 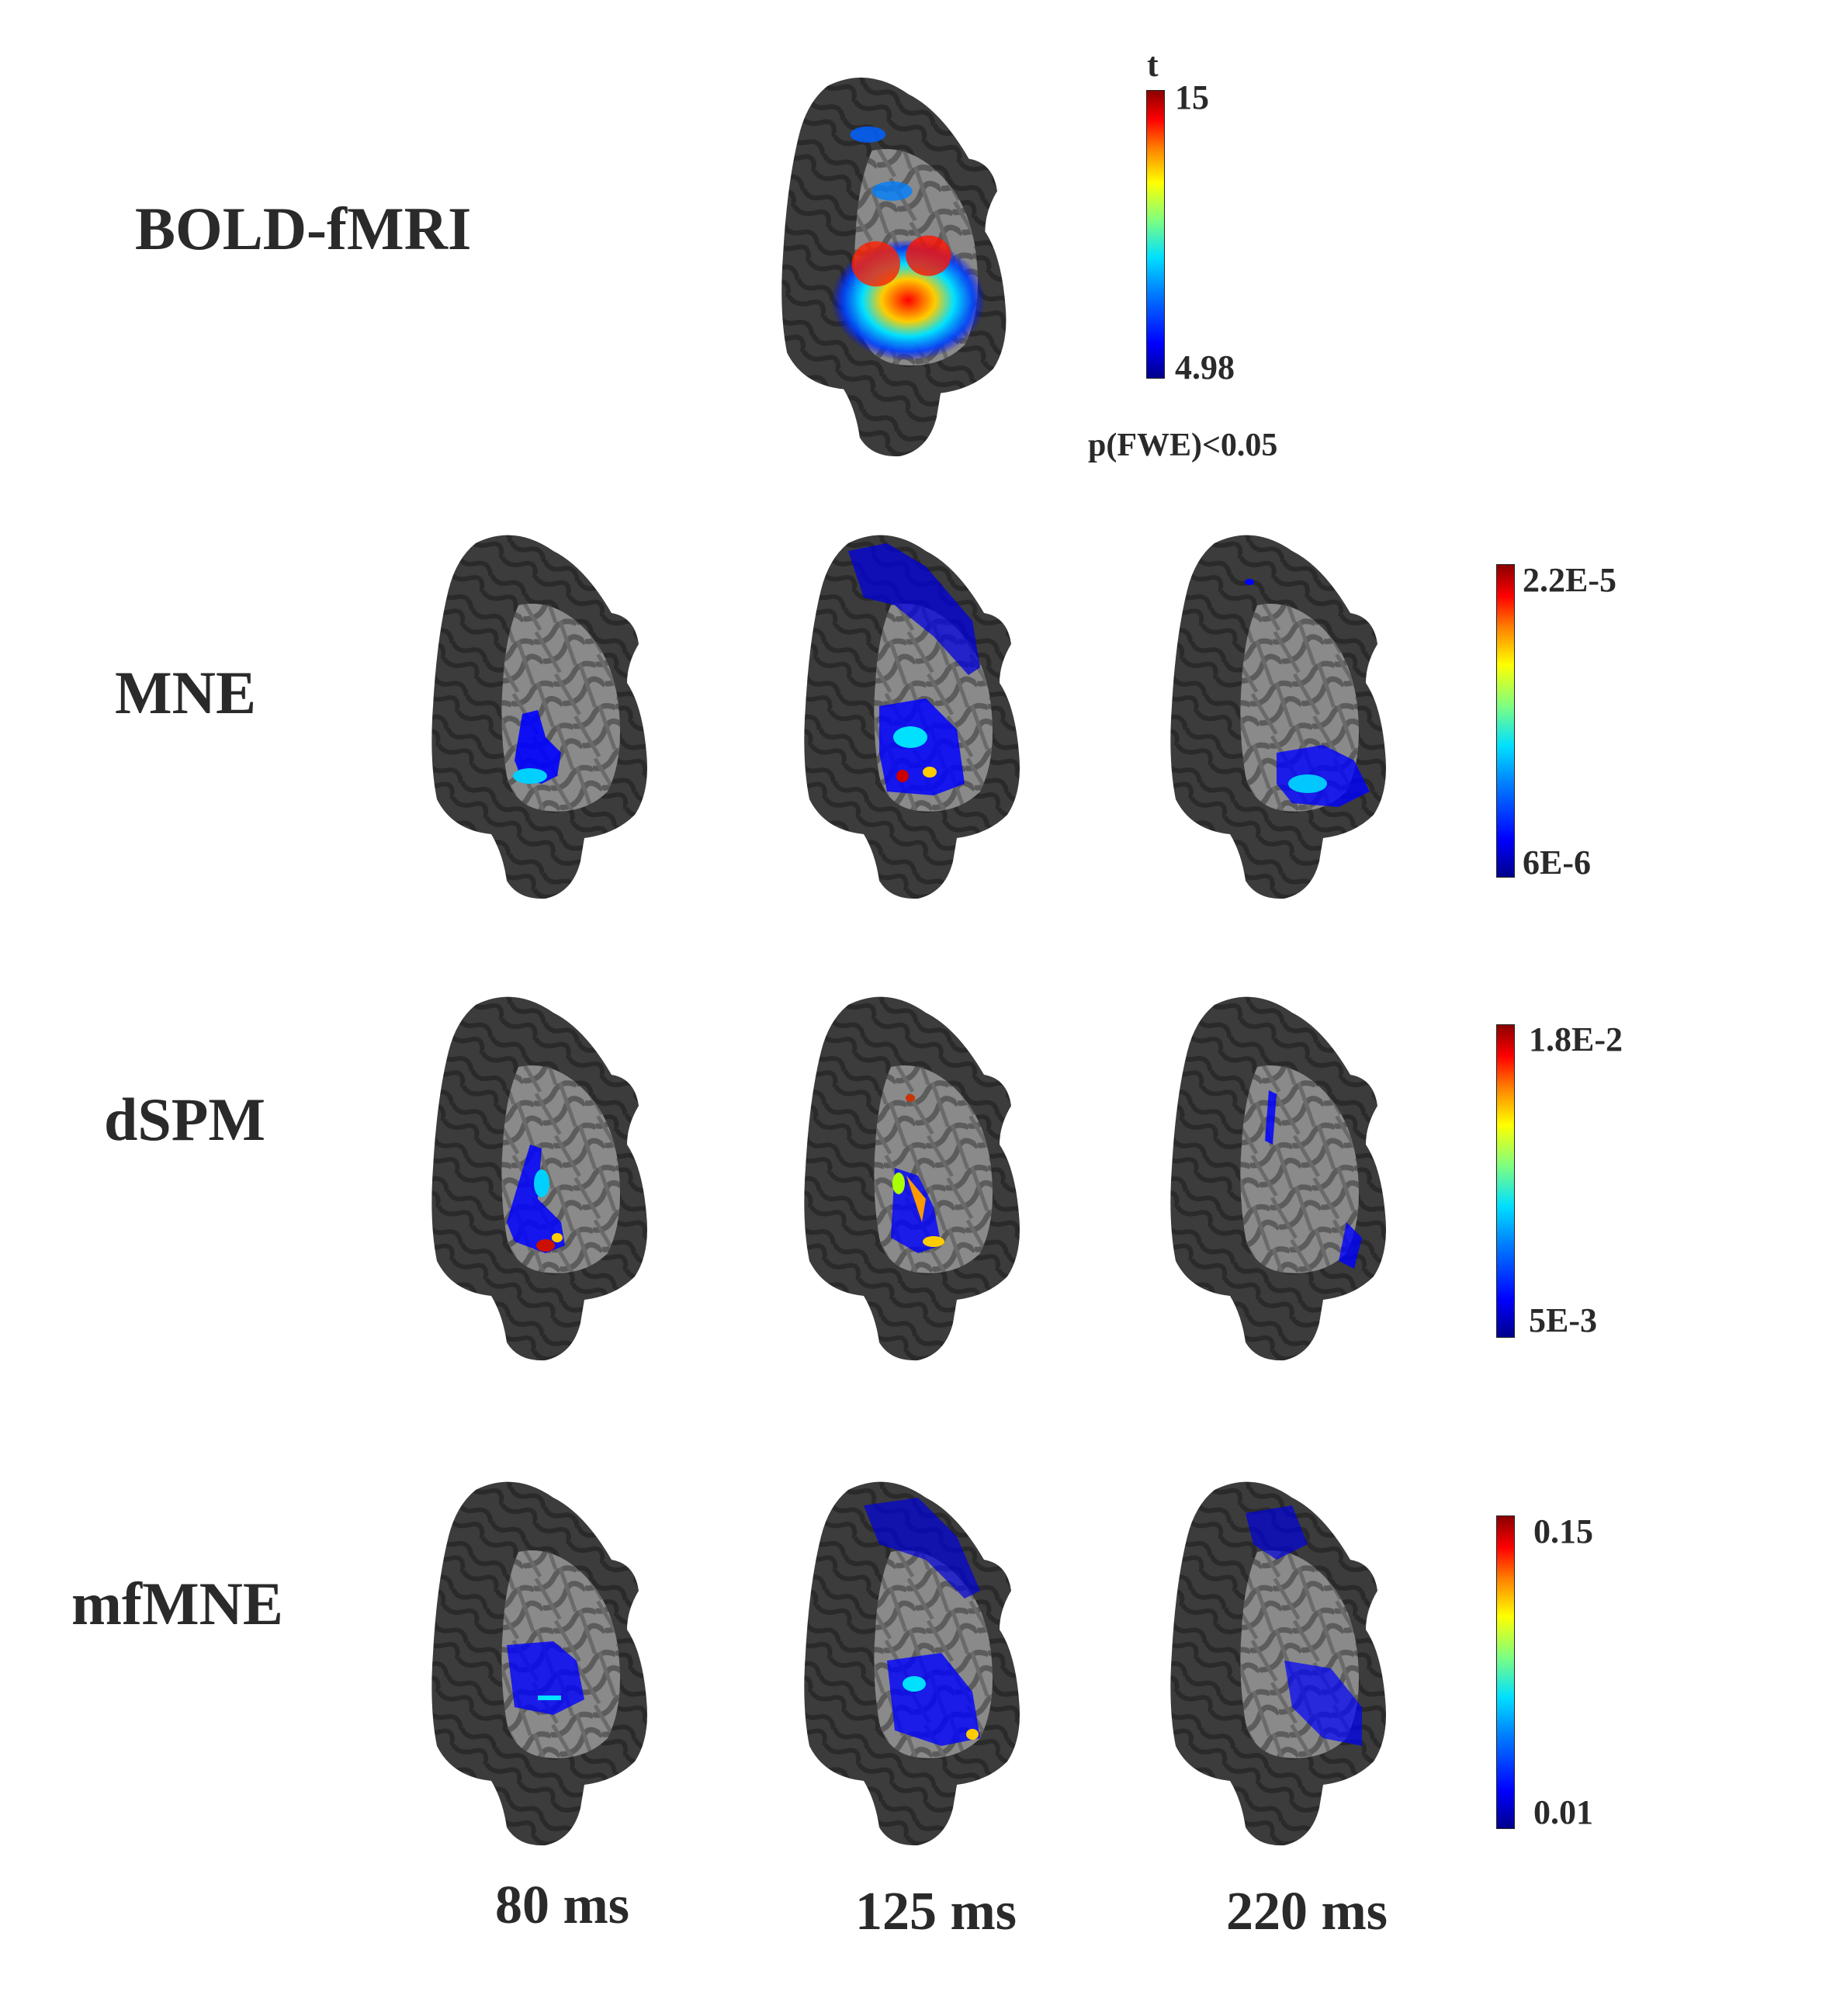 I want to click on row-label-dspm: dSPM, so click(x=185, y=1120).